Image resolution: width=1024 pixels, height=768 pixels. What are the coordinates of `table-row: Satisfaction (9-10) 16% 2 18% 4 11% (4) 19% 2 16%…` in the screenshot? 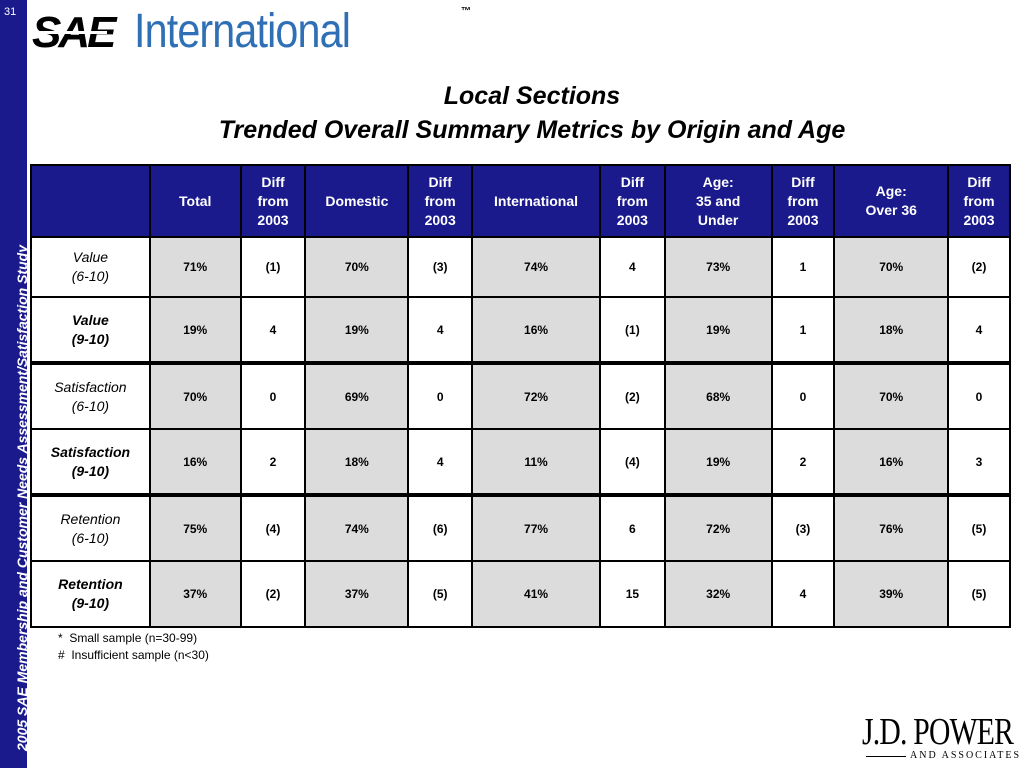 It's located at (520, 462).